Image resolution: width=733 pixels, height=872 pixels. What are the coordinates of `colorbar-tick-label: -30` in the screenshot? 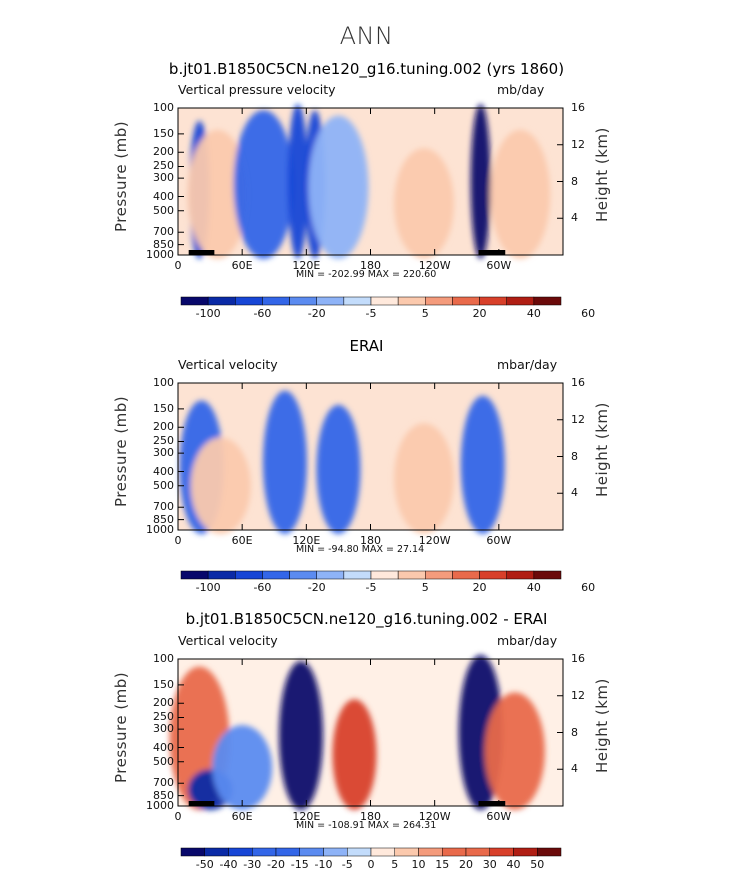 It's located at (252, 864).